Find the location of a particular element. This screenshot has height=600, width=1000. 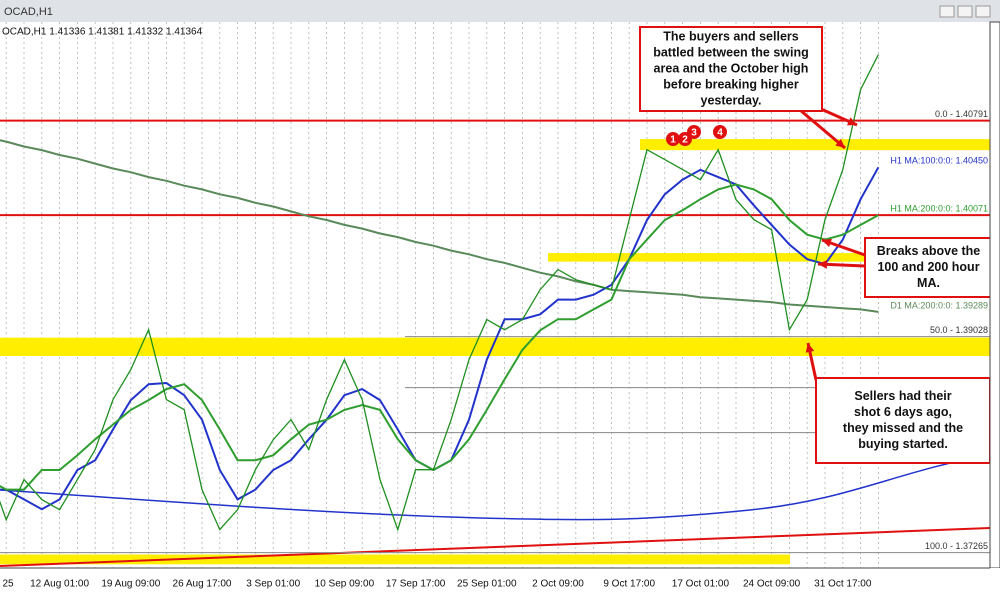

level-label: 100.0 - 1.37265 is located at coordinates (956, 546).